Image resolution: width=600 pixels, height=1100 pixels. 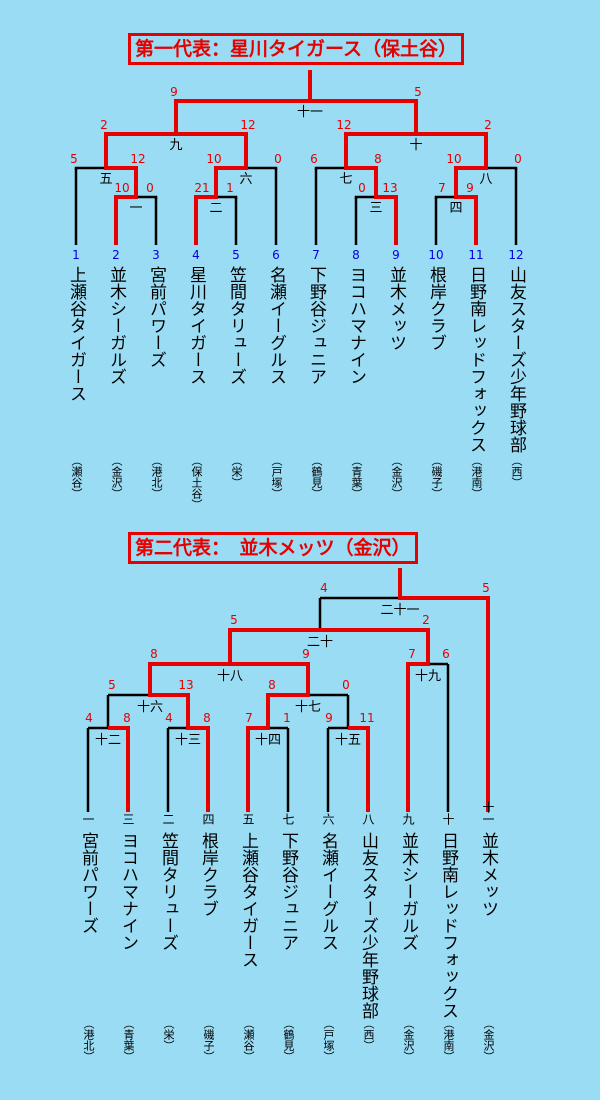 What do you see at coordinates (330, 720) in the screenshot?
I see `bracket2-winner-path-e` at bounding box center [330, 720].